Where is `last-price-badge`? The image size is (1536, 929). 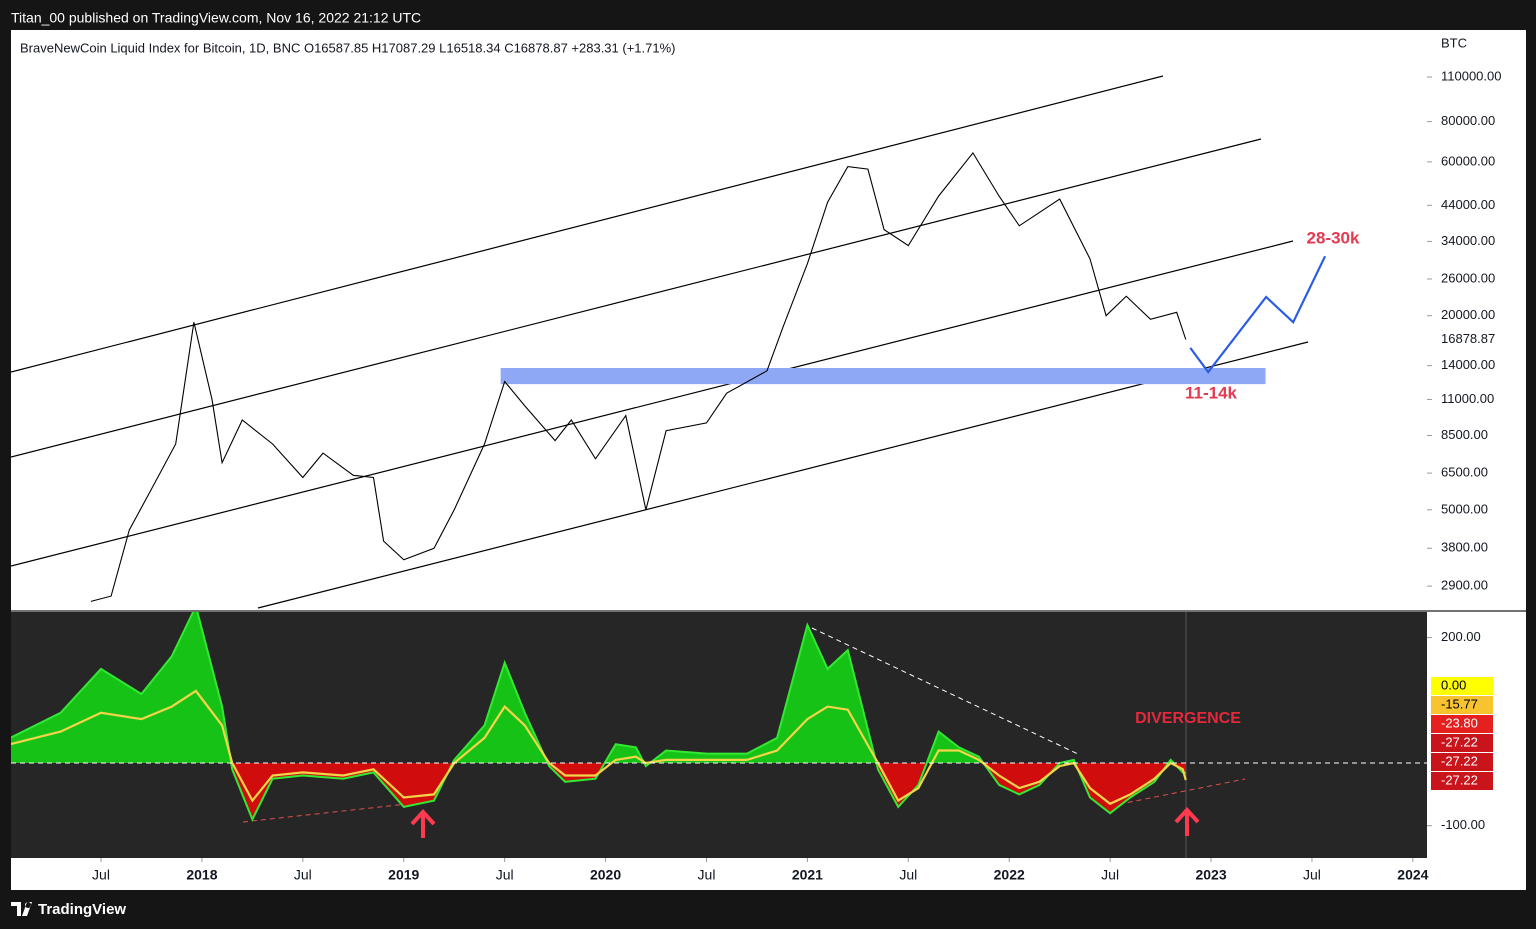 last-price-badge is located at coordinates (1470, 339).